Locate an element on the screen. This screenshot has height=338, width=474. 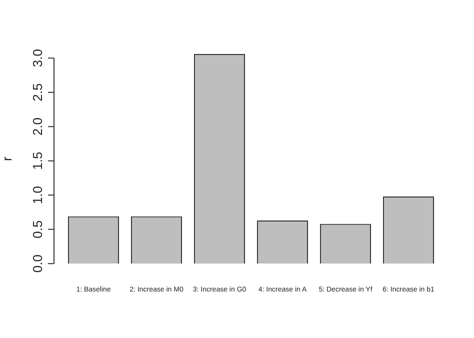
y-tick-label: 2.0 is located at coordinates (38, 127).